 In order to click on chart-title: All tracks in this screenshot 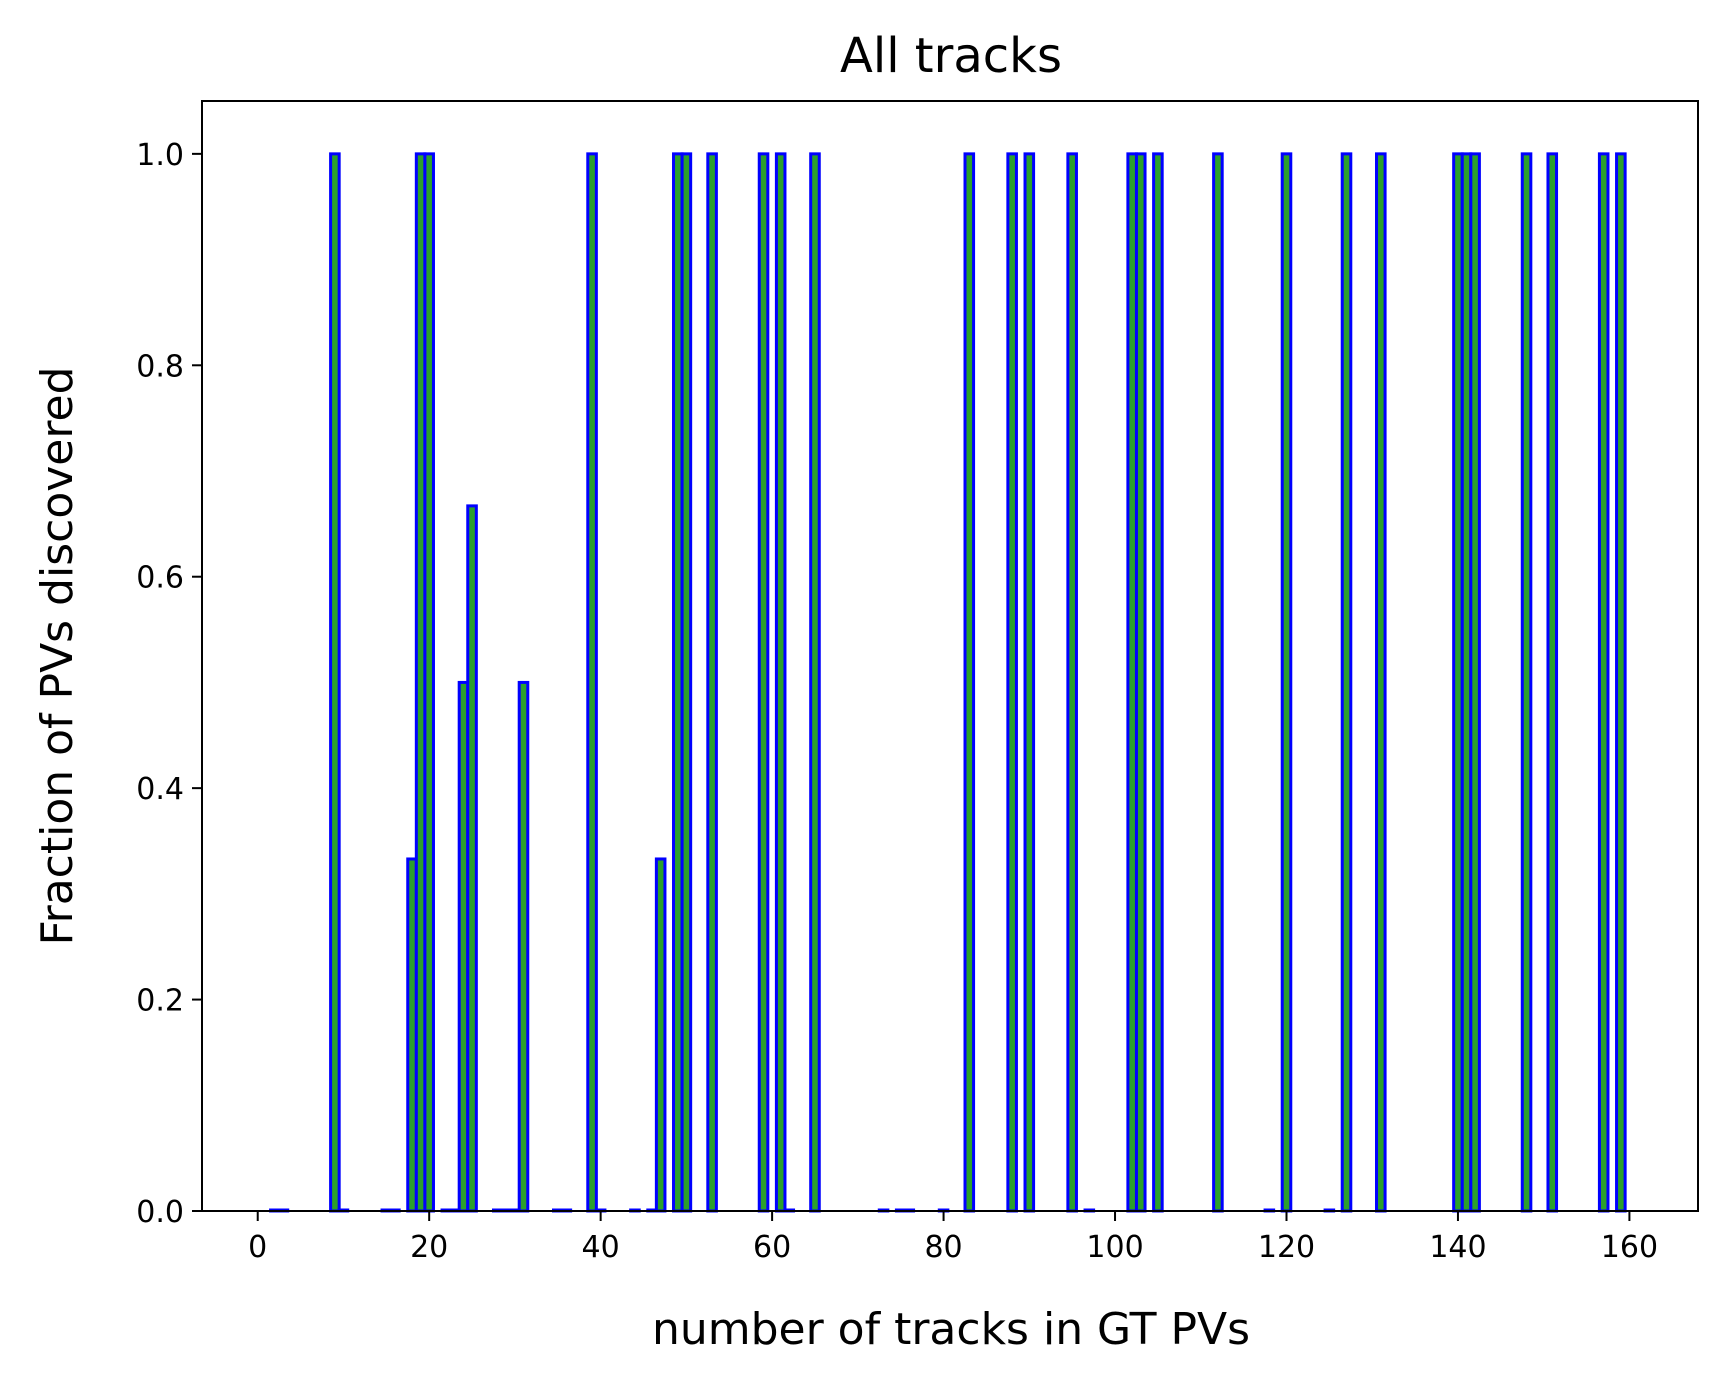, I will do `click(951, 56)`.